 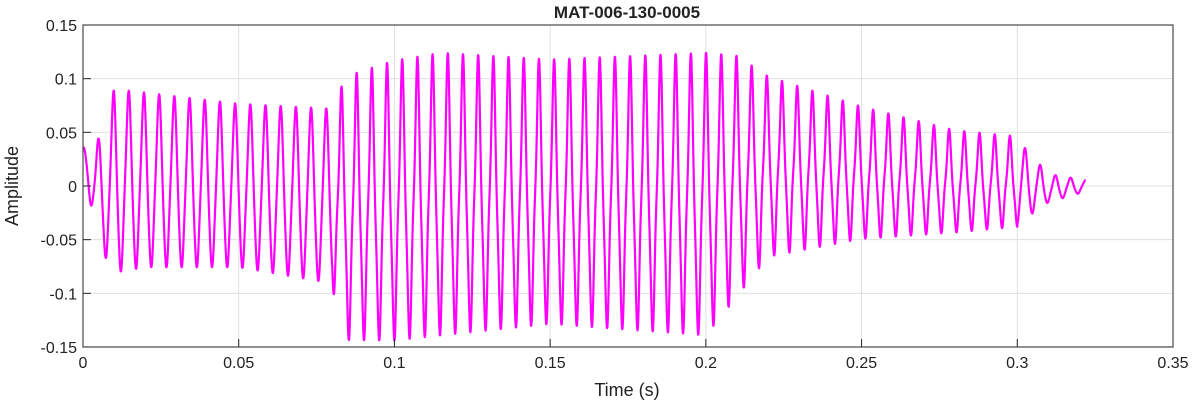 What do you see at coordinates (861, 363) in the screenshot?
I see `x-tick-label: 0.25` at bounding box center [861, 363].